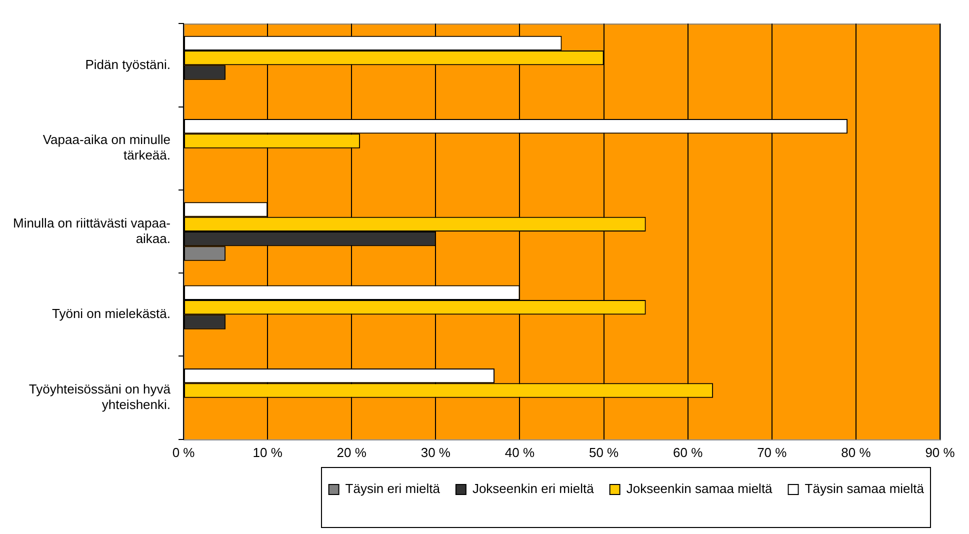 This screenshot has width=969, height=534. What do you see at coordinates (604, 452) in the screenshot?
I see `x-tick-label: 50 %` at bounding box center [604, 452].